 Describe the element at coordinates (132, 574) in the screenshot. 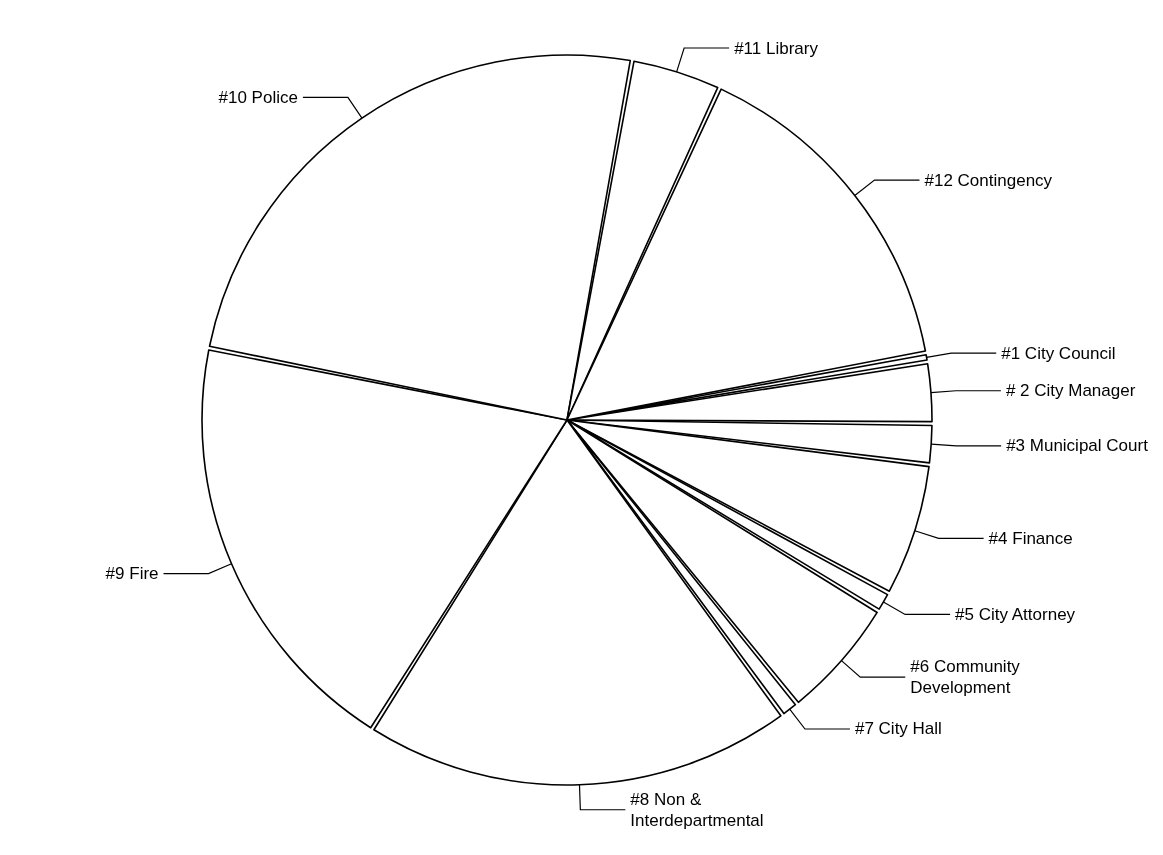

I see `slice-label: #9 Fire` at that location.